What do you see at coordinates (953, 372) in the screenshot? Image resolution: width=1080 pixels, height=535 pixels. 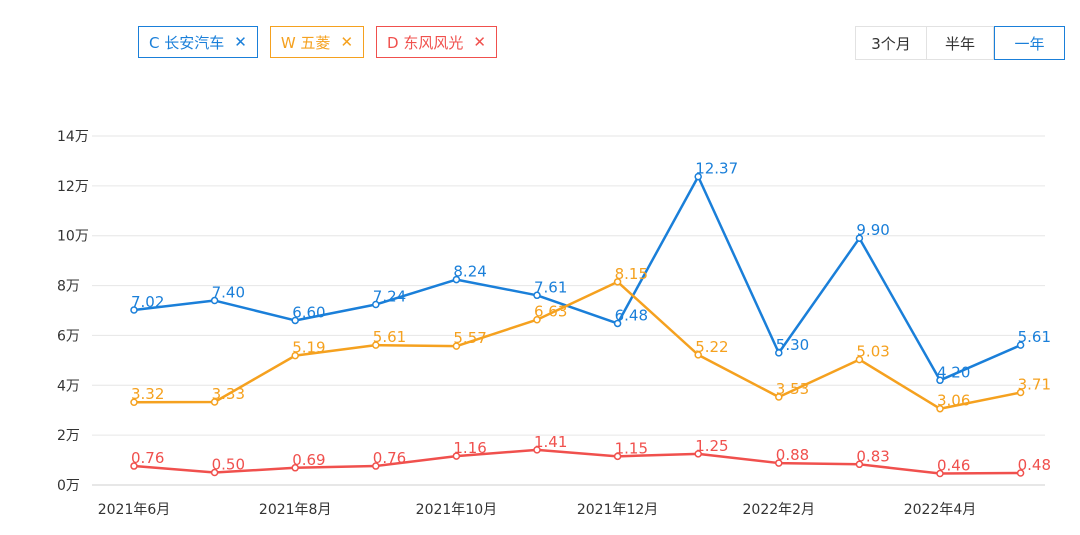 I see `data-label: 4.20` at bounding box center [953, 372].